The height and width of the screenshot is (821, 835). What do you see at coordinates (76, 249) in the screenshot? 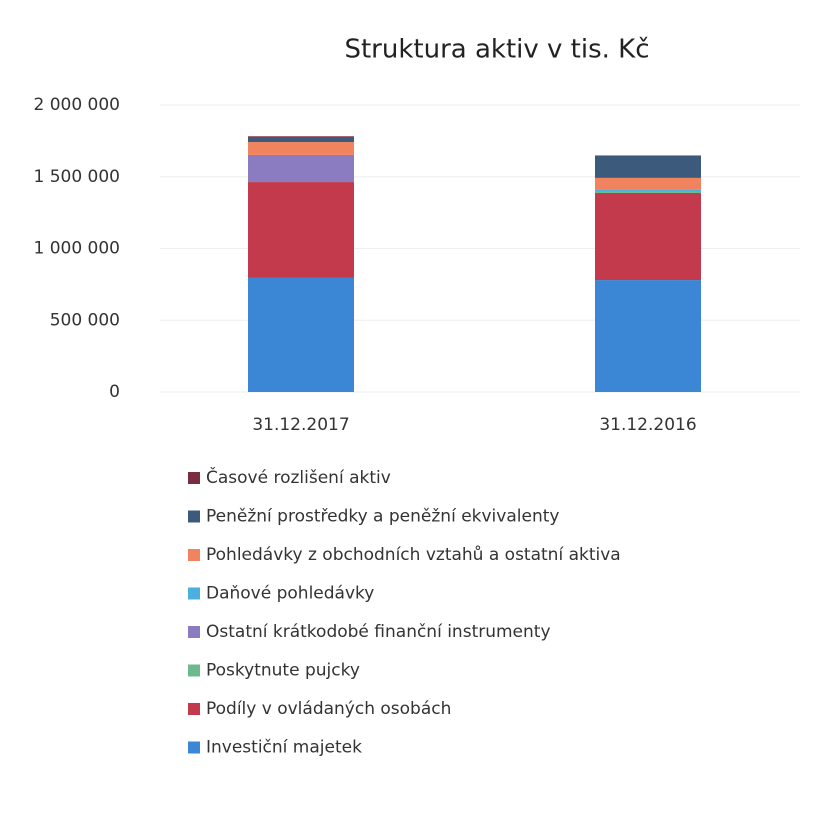
I see `y-tick-label: 1 000 000` at bounding box center [76, 249].